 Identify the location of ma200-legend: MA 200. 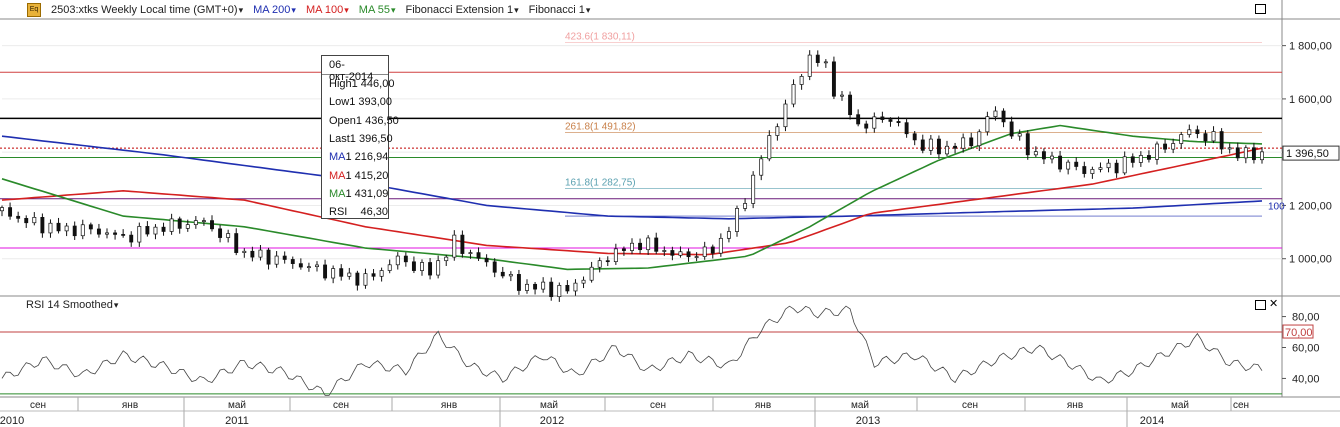
(274, 10).